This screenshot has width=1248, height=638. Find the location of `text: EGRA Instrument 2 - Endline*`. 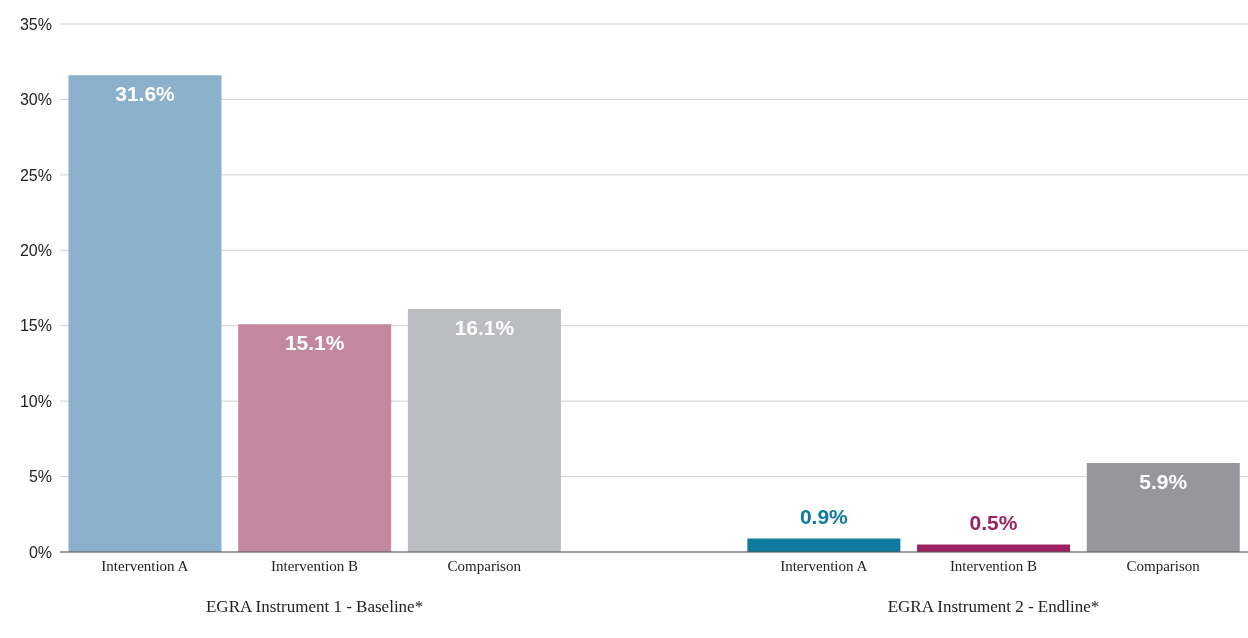

text: EGRA Instrument 2 - Endline* is located at coordinates (993, 607).